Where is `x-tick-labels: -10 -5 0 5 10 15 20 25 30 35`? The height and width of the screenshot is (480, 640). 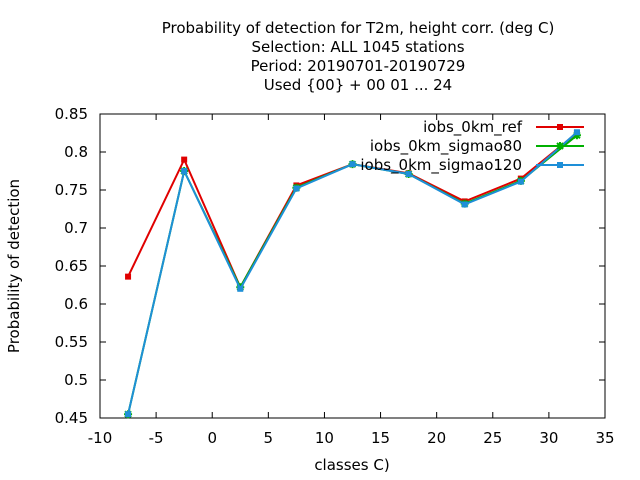
x-tick-labels: -10 -5 0 5 10 15 20 25 30 35 is located at coordinates (351, 438).